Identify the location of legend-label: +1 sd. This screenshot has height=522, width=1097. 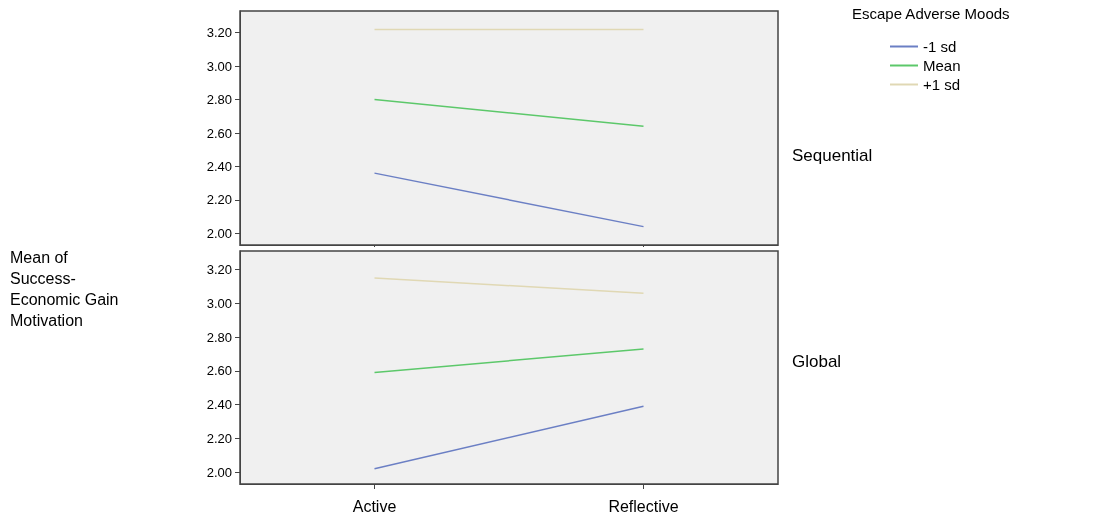
(942, 84).